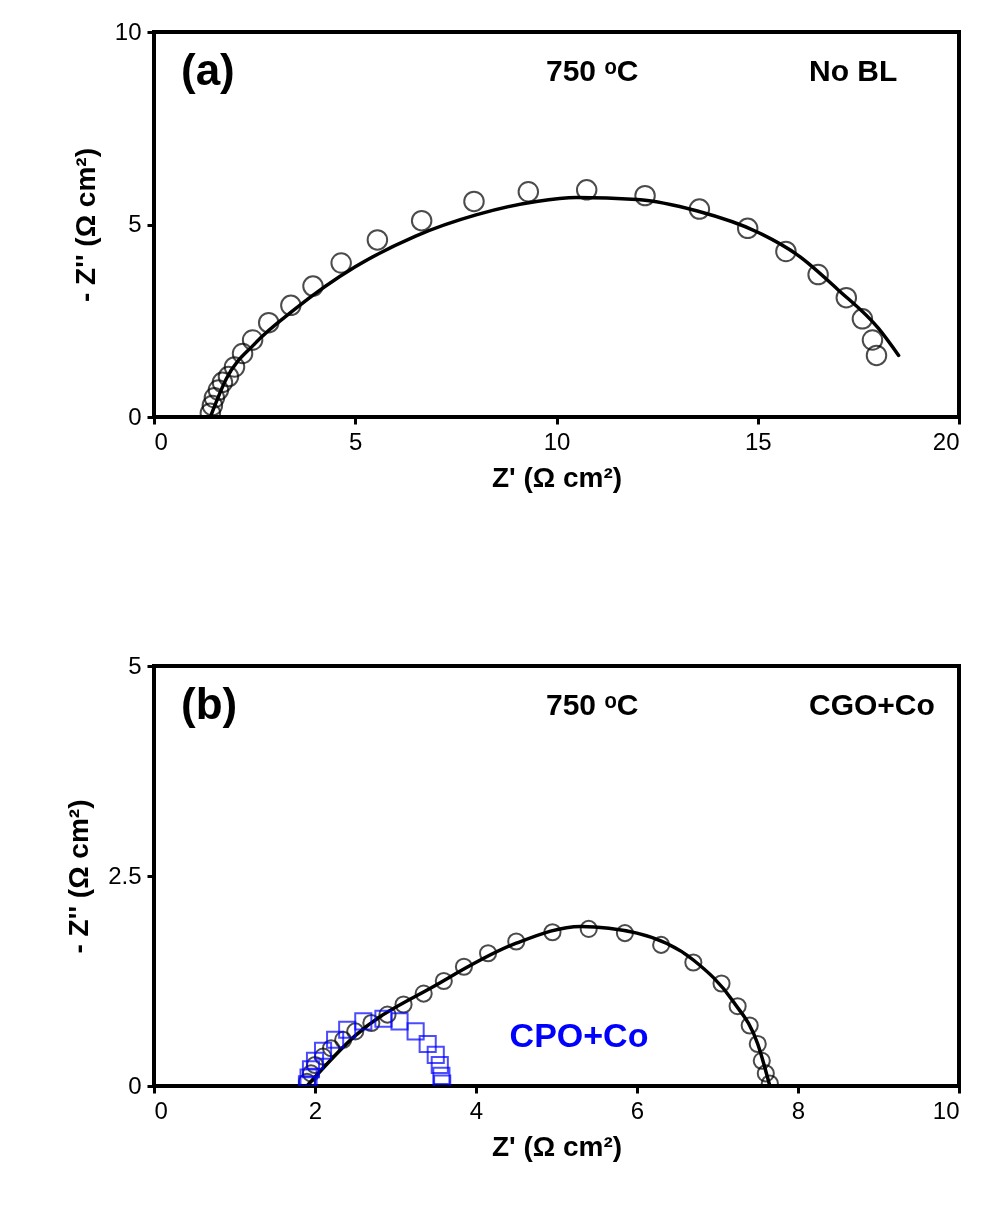 Image resolution: width=990 pixels, height=1213 pixels. Describe the element at coordinates (579, 1035) in the screenshot. I see `series-label: CPO+Co` at that location.